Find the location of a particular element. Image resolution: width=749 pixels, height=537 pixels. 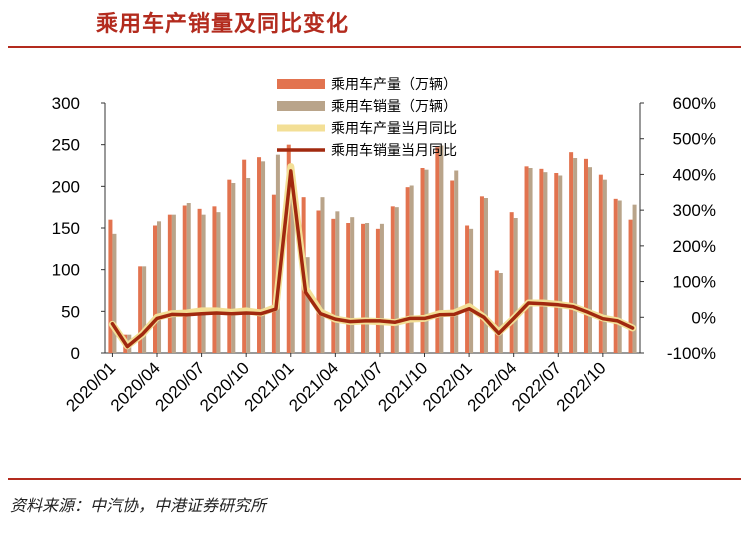

y-right-tick-label: 0% is located at coordinates (703, 317).